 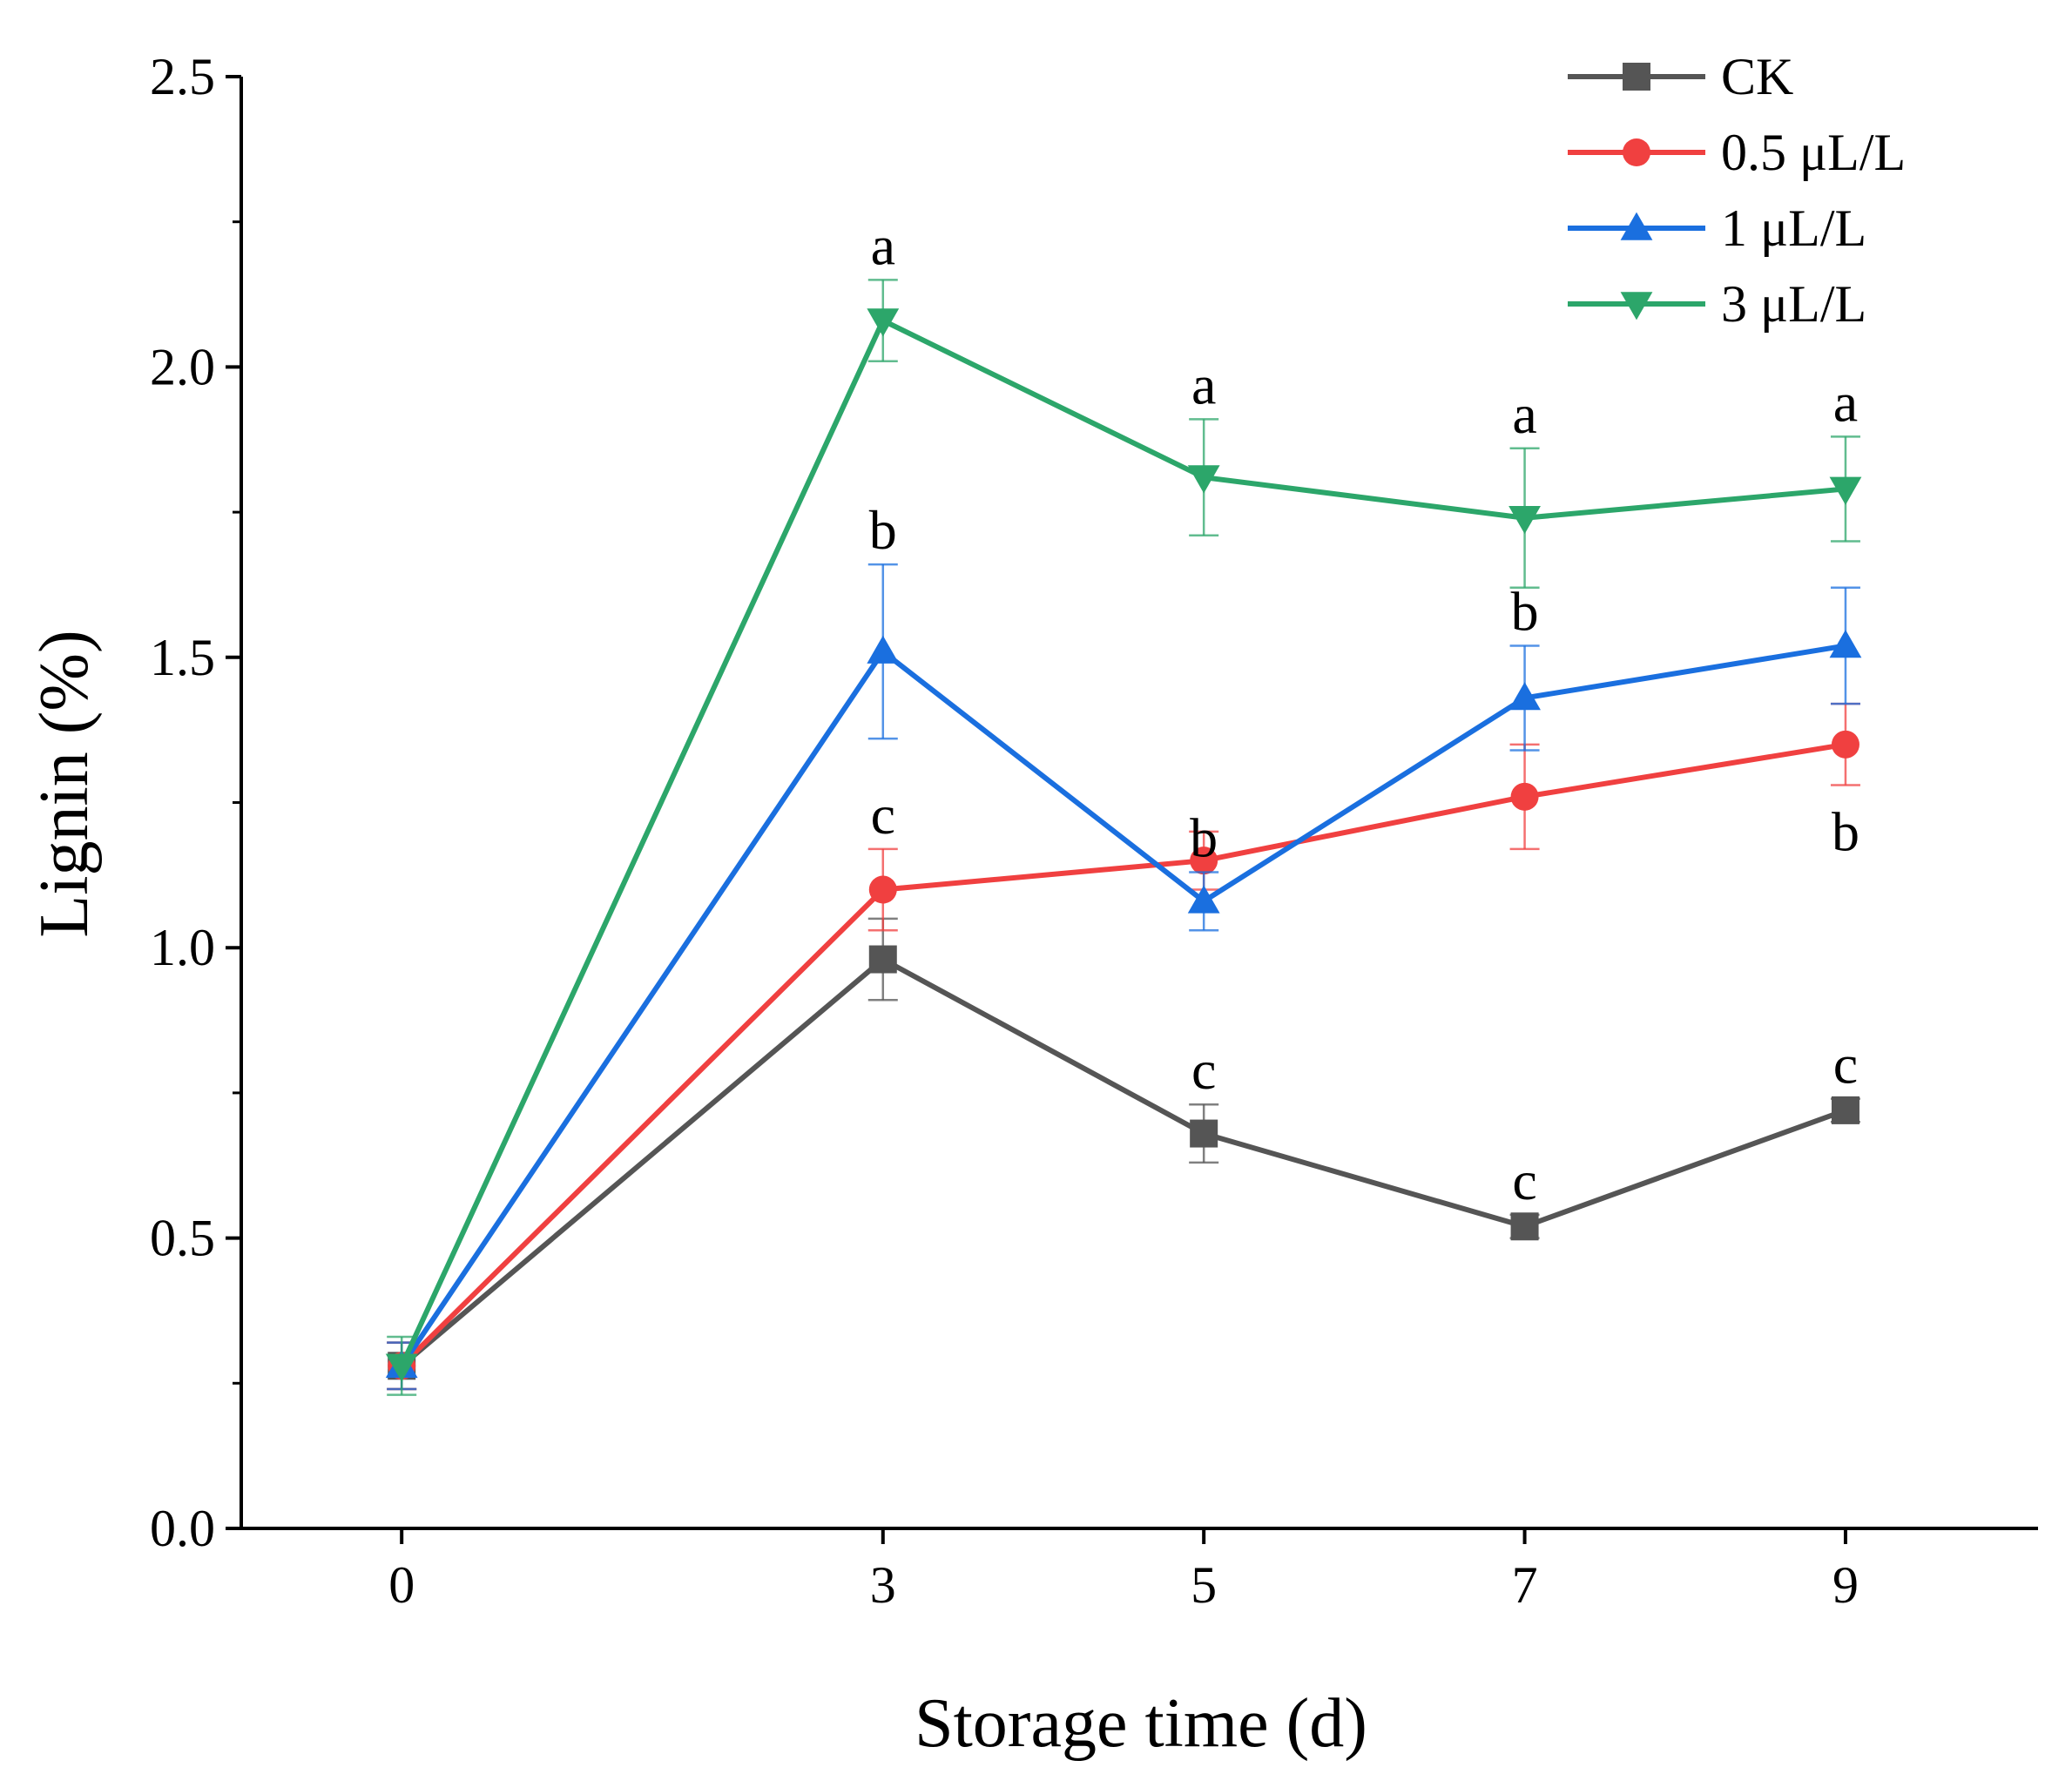 I want to click on legend-label: 3 μL/L, so click(x=1793, y=304).